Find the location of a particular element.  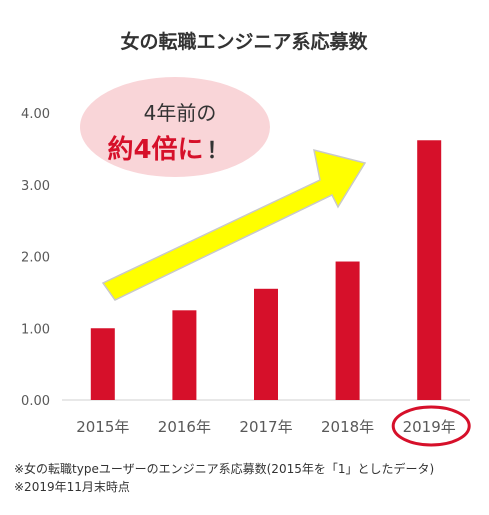

callout-line2: 約4倍に！ is located at coordinates (167, 149).